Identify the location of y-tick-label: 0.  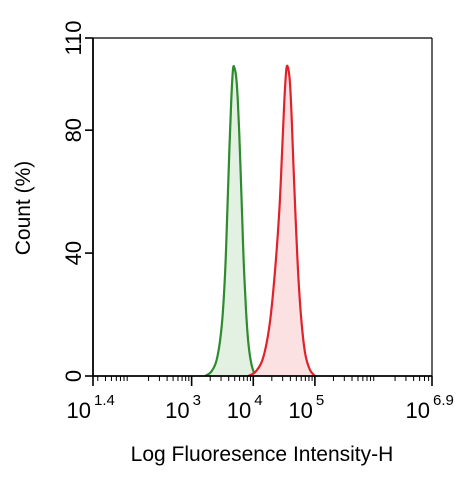
(73, 376).